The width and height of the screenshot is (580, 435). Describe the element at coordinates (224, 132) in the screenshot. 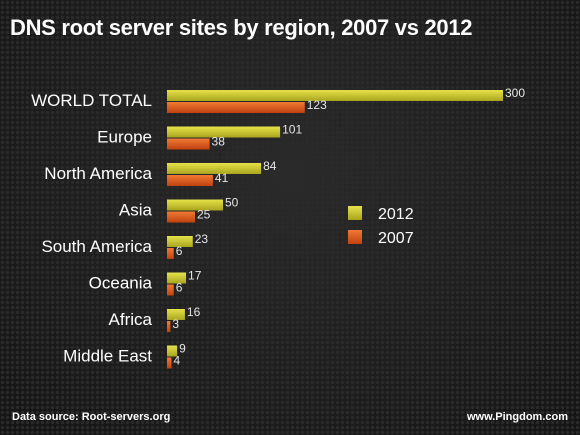

I see `bar-2012-europe` at that location.